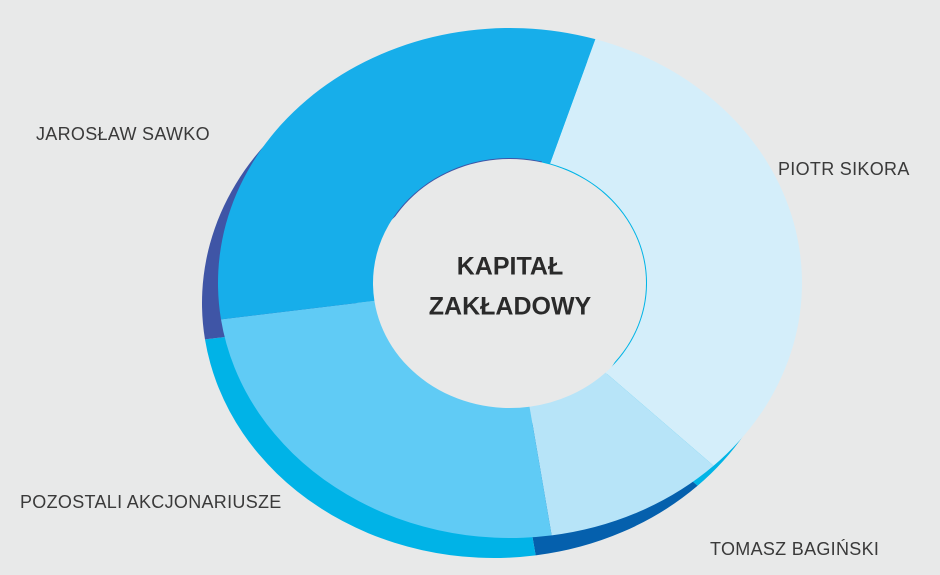  I want to click on center-title: ZAKŁADOWY, so click(510, 307).